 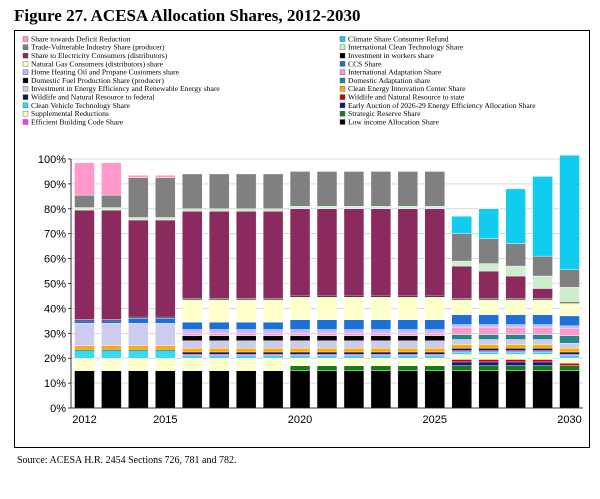 What do you see at coordinates (398, 38) in the screenshot?
I see `legend-label: Climate Share Consumer Refund` at bounding box center [398, 38].